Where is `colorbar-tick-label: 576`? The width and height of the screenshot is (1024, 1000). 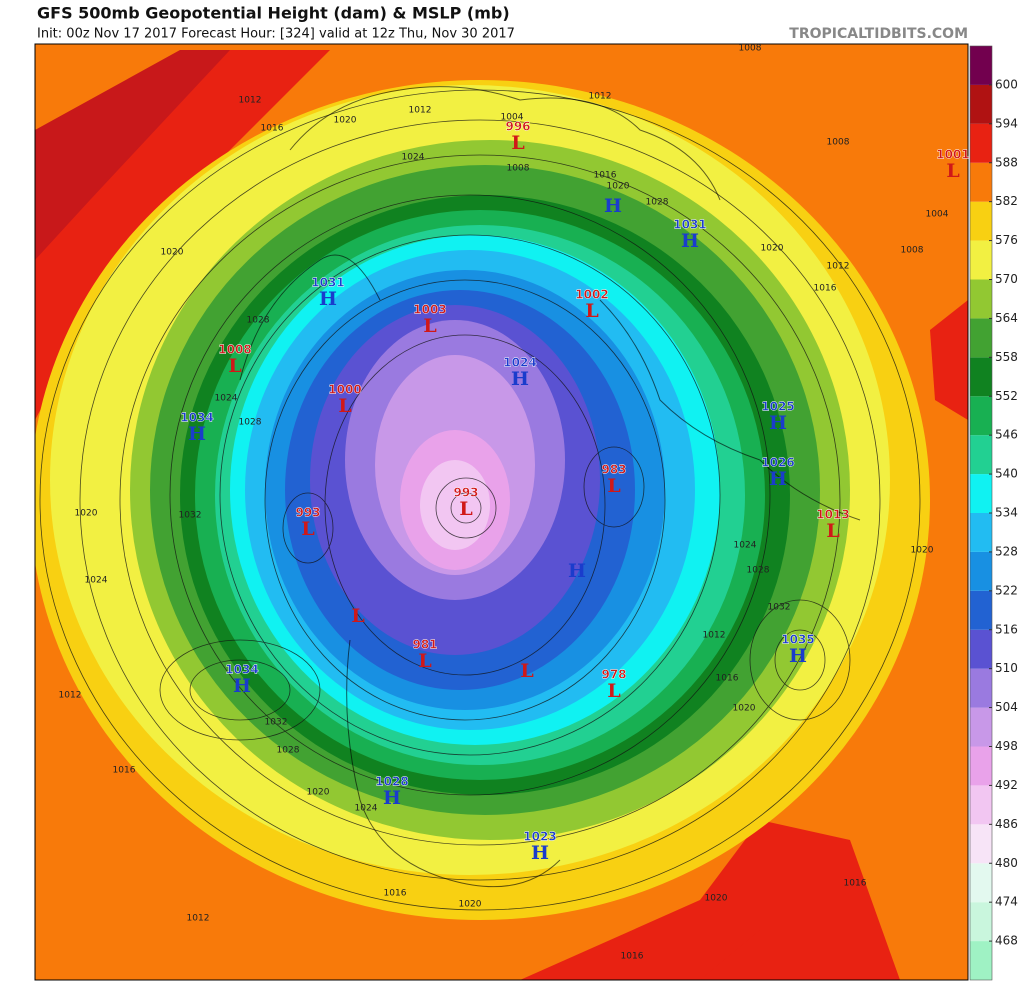
colorbar-tick-label: 576 is located at coordinates (1006, 240).